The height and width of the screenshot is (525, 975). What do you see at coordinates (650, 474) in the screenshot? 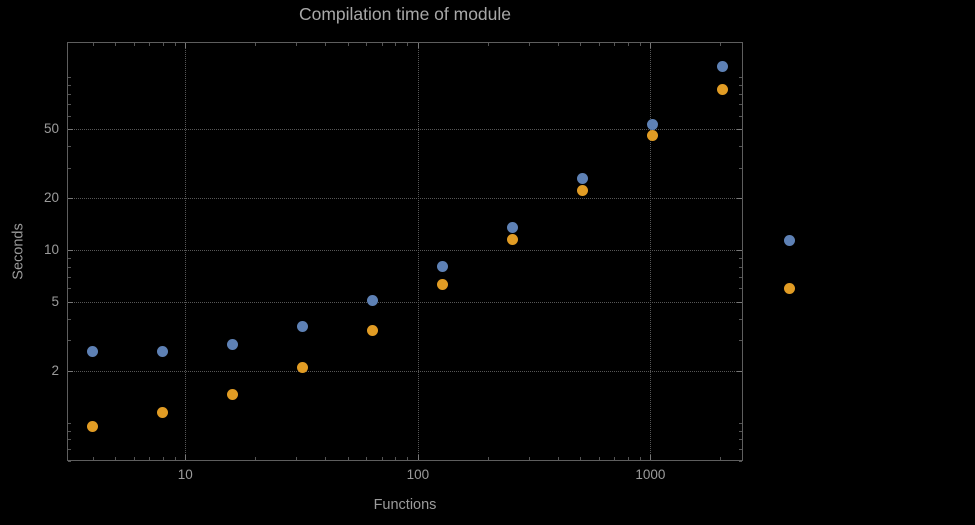
I see `x-tick-label: 1000` at bounding box center [650, 474].